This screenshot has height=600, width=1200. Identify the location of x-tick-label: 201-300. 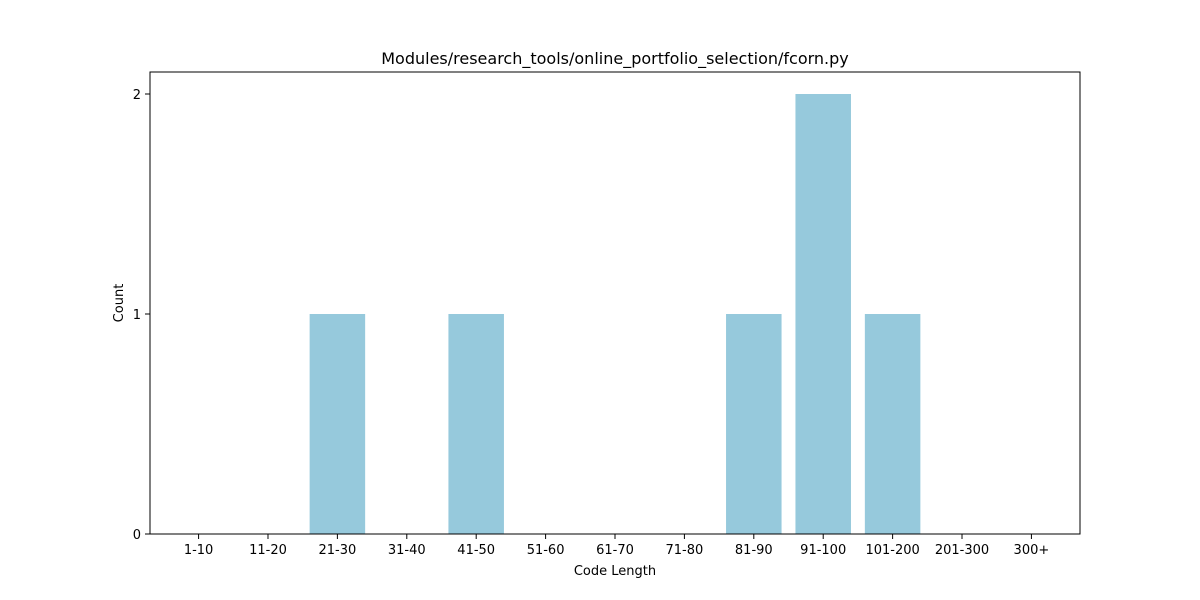
(962, 550).